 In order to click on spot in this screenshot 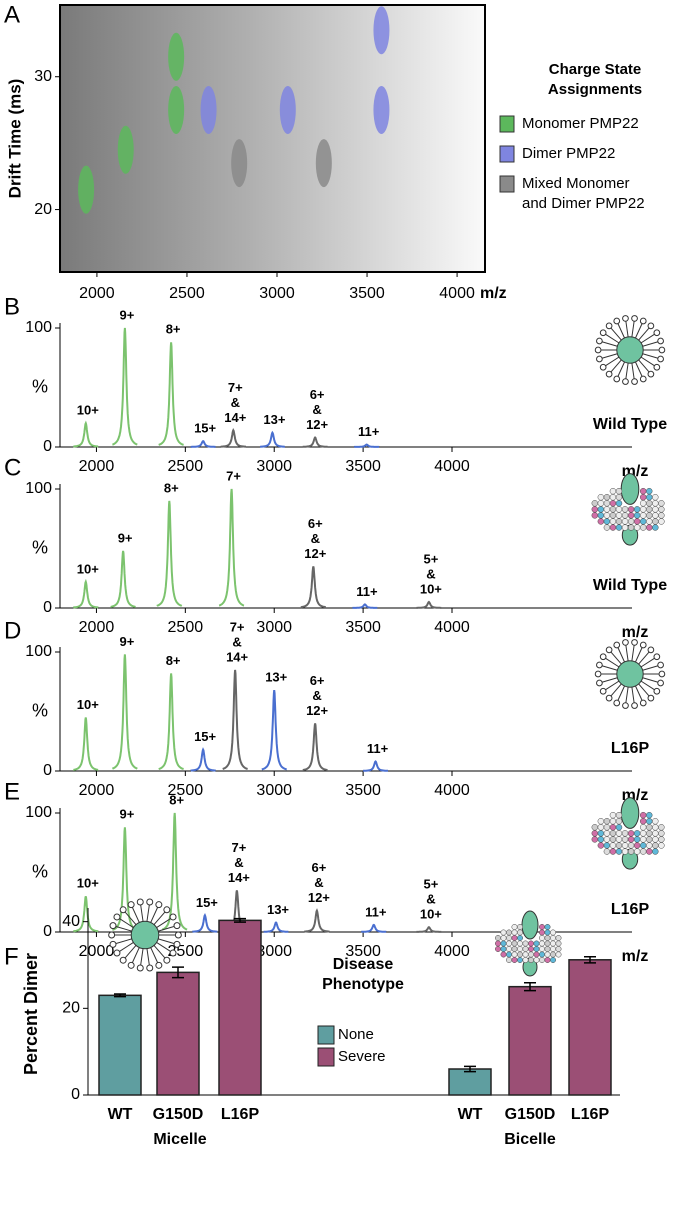, I will do `click(125, 149)`.